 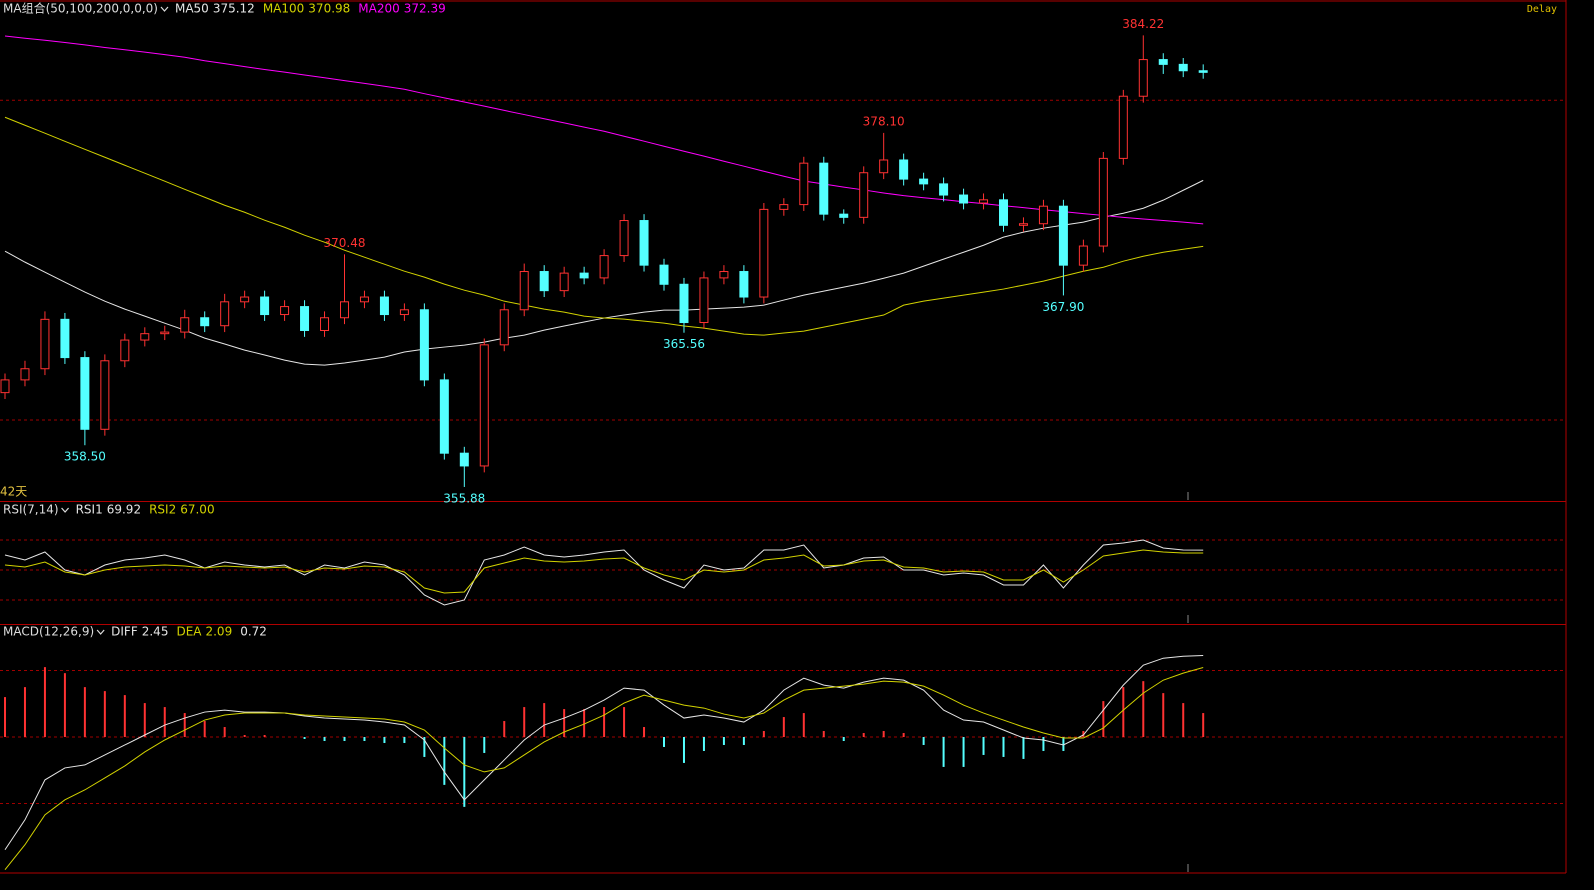 What do you see at coordinates (1063, 307) in the screenshot?
I see `extreme-label: 367.90` at bounding box center [1063, 307].